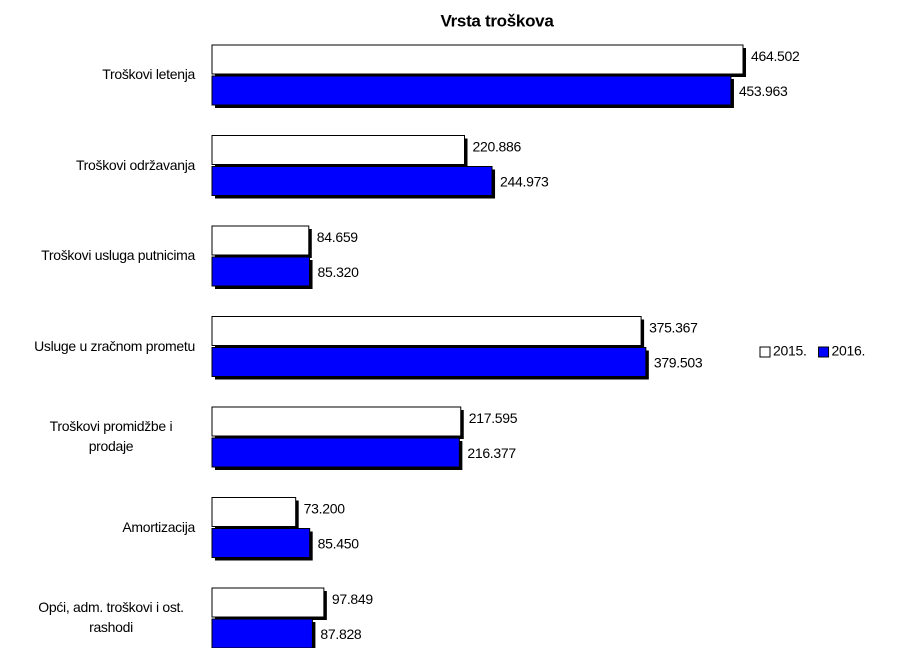 The width and height of the screenshot is (898, 648). Describe the element at coordinates (118, 255) in the screenshot. I see `category-text: Troškovi usluga putnicima` at that location.